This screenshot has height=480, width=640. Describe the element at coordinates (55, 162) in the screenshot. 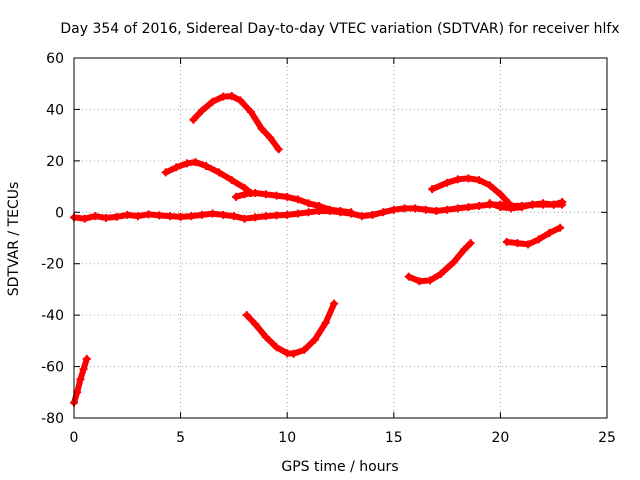

I see `y-tick-label: 20` at that location.